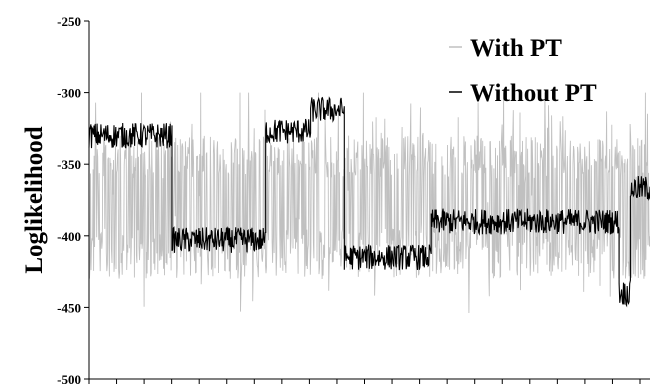 The height and width of the screenshot is (387, 650). Describe the element at coordinates (73, 200) in the screenshot. I see `y-ticks: -250 -300 -350 -400 -450 -500` at that location.